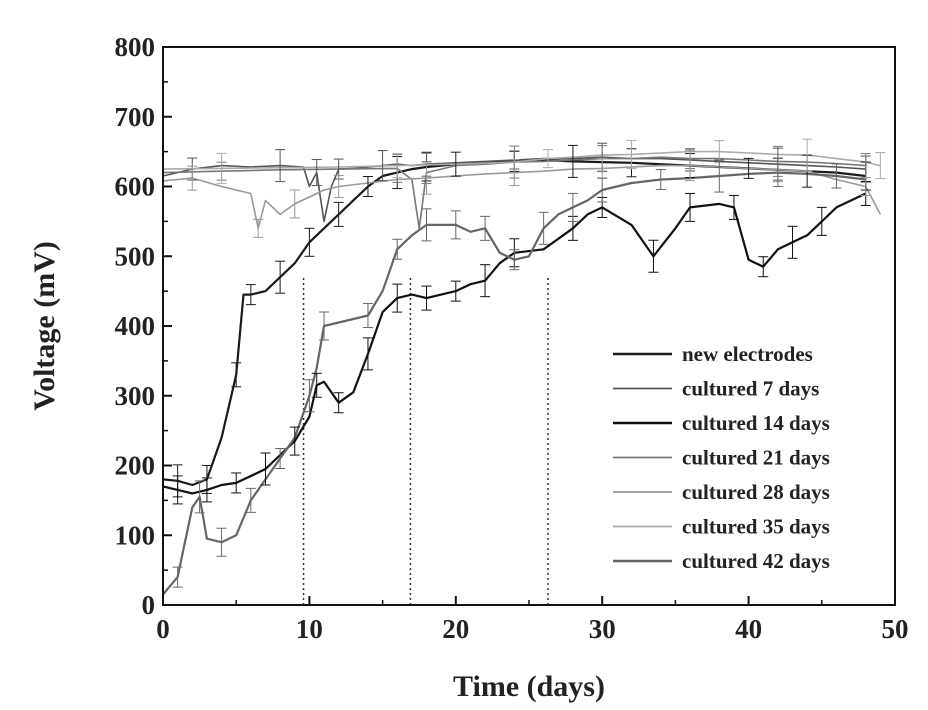  I want to click on x-tick-label: 10, so click(309, 629).